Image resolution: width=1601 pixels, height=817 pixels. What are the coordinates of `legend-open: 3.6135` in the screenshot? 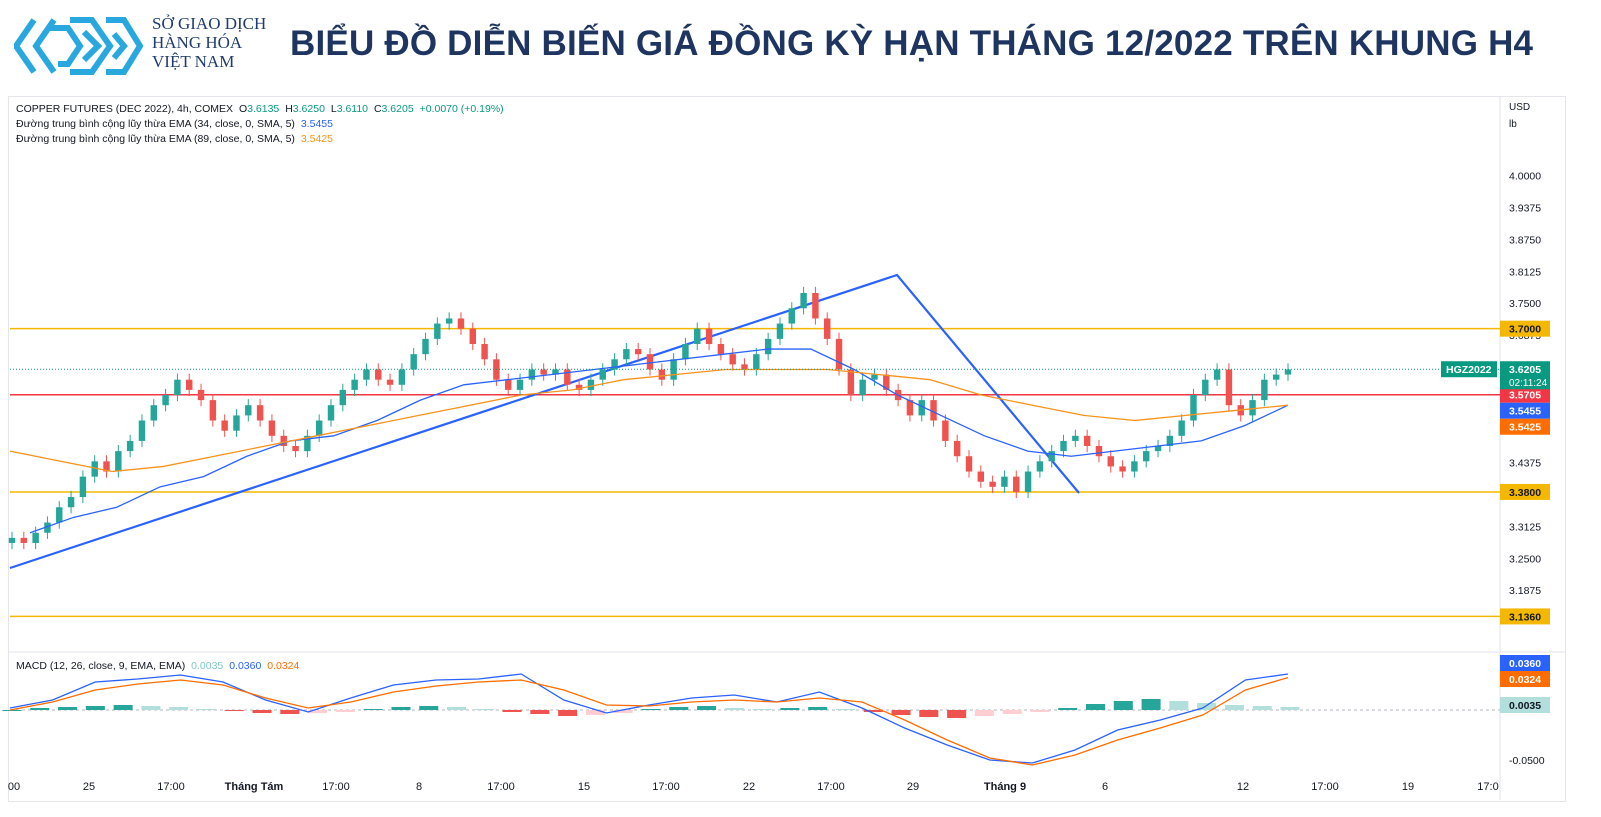 It's located at (263, 109).